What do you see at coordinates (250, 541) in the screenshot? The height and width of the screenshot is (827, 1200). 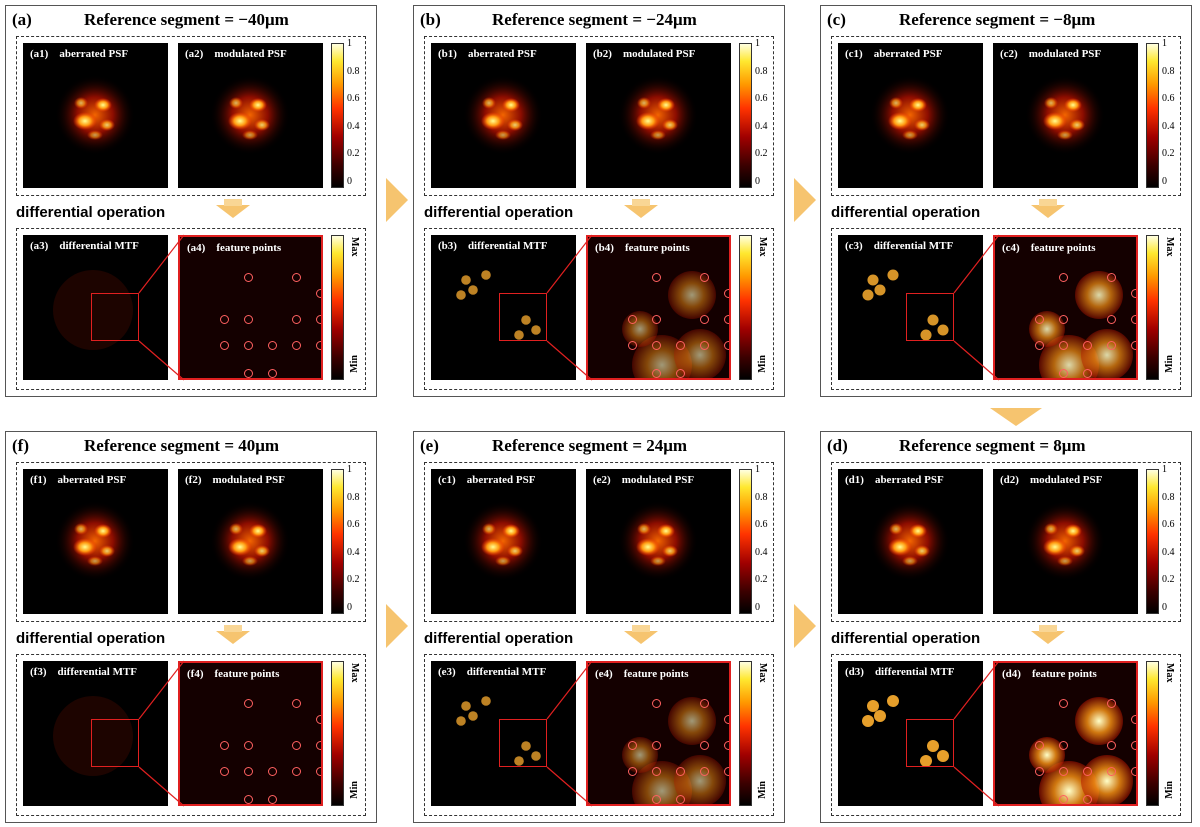 I see `modulated-psf-image: (f2) modulated PSF` at bounding box center [250, 541].